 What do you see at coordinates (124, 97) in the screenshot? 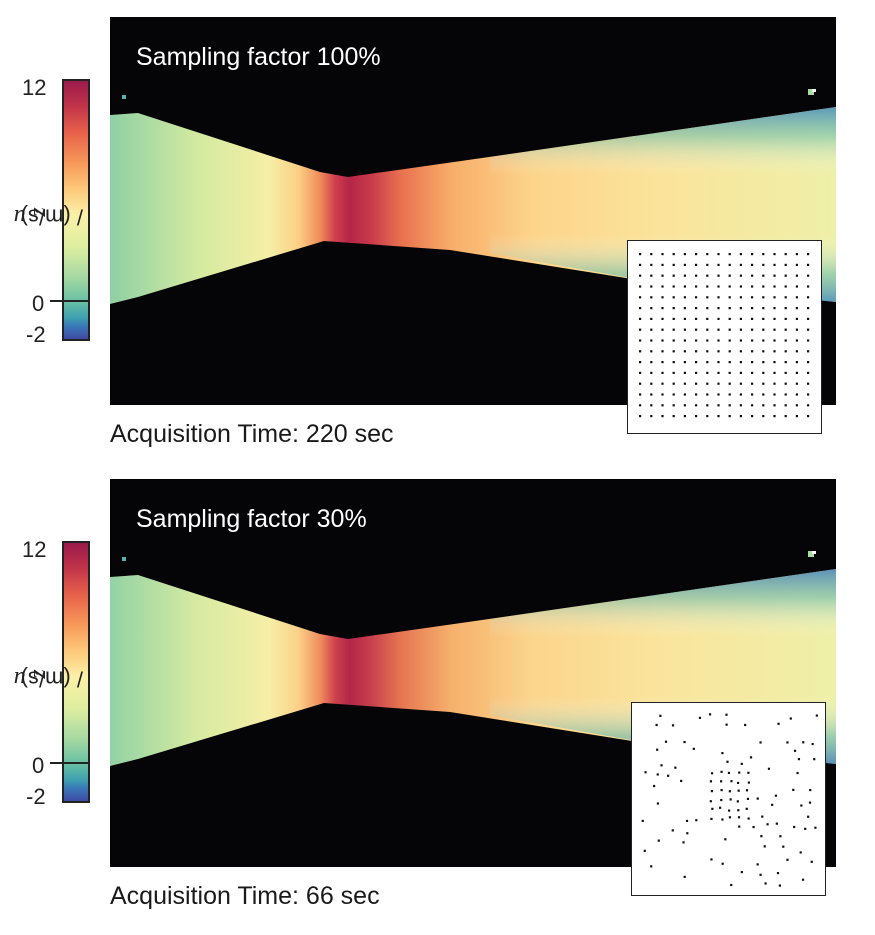
I see `noise-pixel` at bounding box center [124, 97].